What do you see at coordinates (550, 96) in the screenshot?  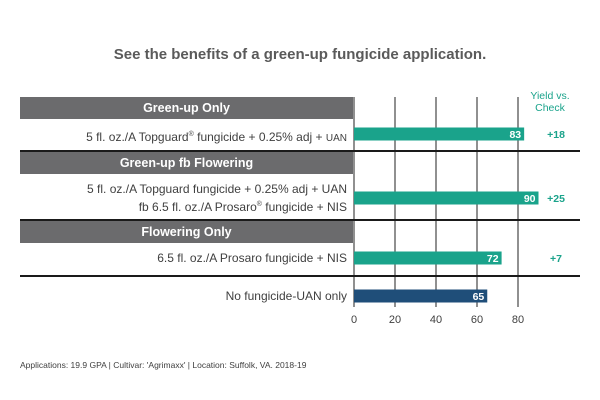 I see `yield-vs-check-header-line1: Yield vs.` at bounding box center [550, 96].